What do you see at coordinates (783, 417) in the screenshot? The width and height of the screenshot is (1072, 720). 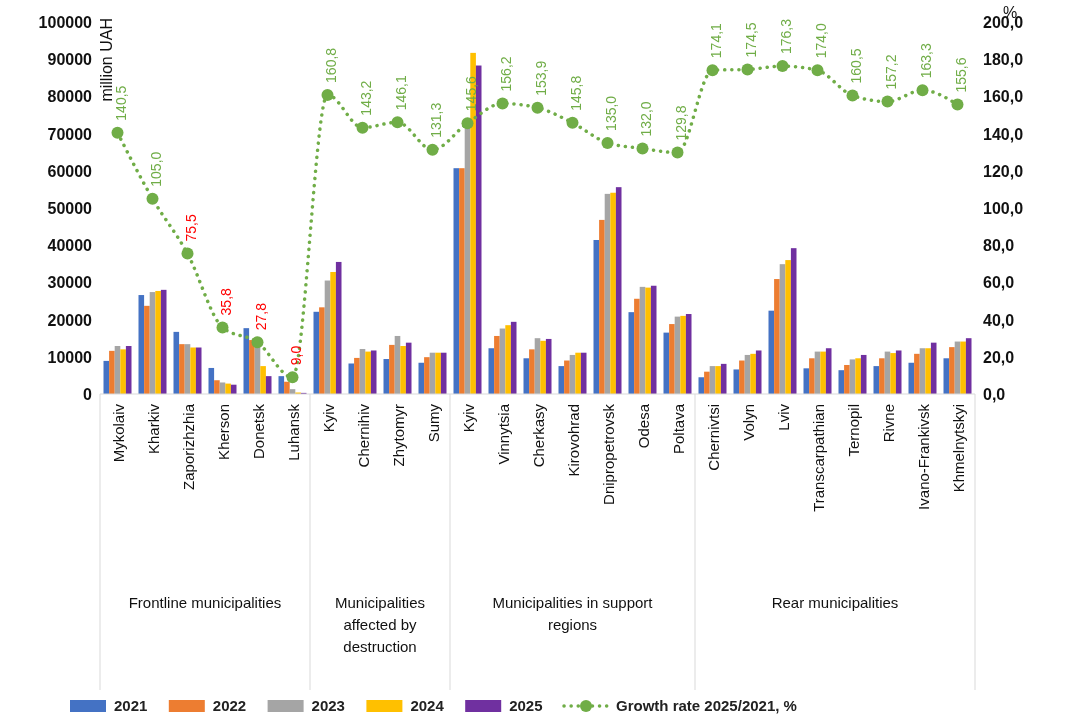 I see `x-tick-label: Lviv` at bounding box center [783, 417].